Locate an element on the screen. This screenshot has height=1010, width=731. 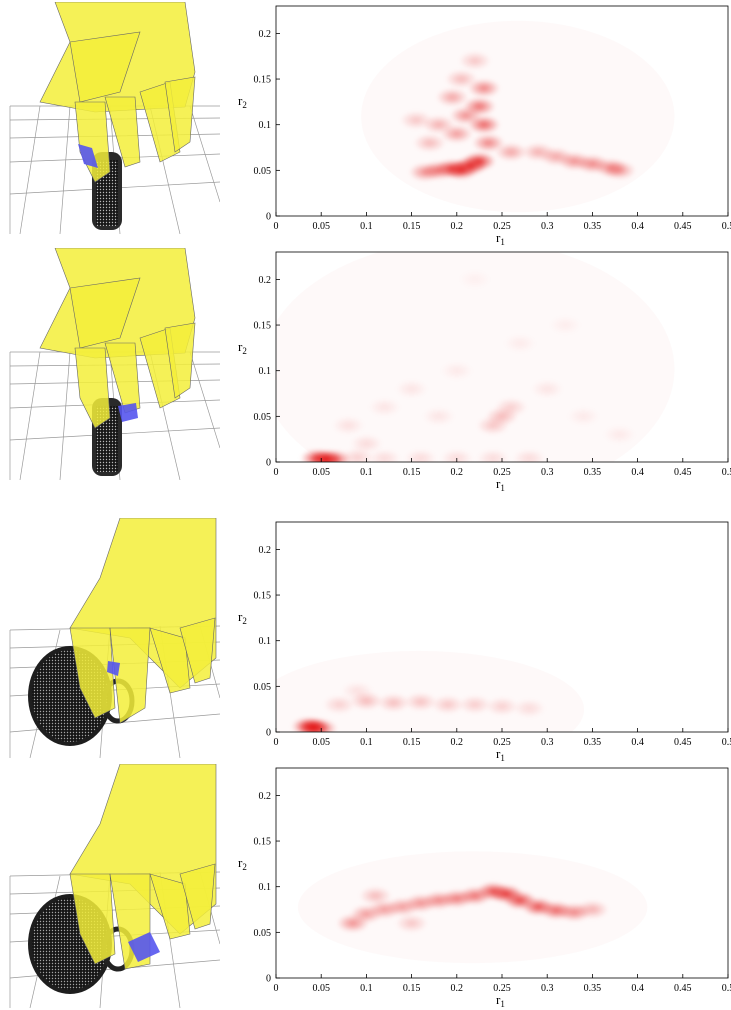
contact-patch is located at coordinates (88, 156).